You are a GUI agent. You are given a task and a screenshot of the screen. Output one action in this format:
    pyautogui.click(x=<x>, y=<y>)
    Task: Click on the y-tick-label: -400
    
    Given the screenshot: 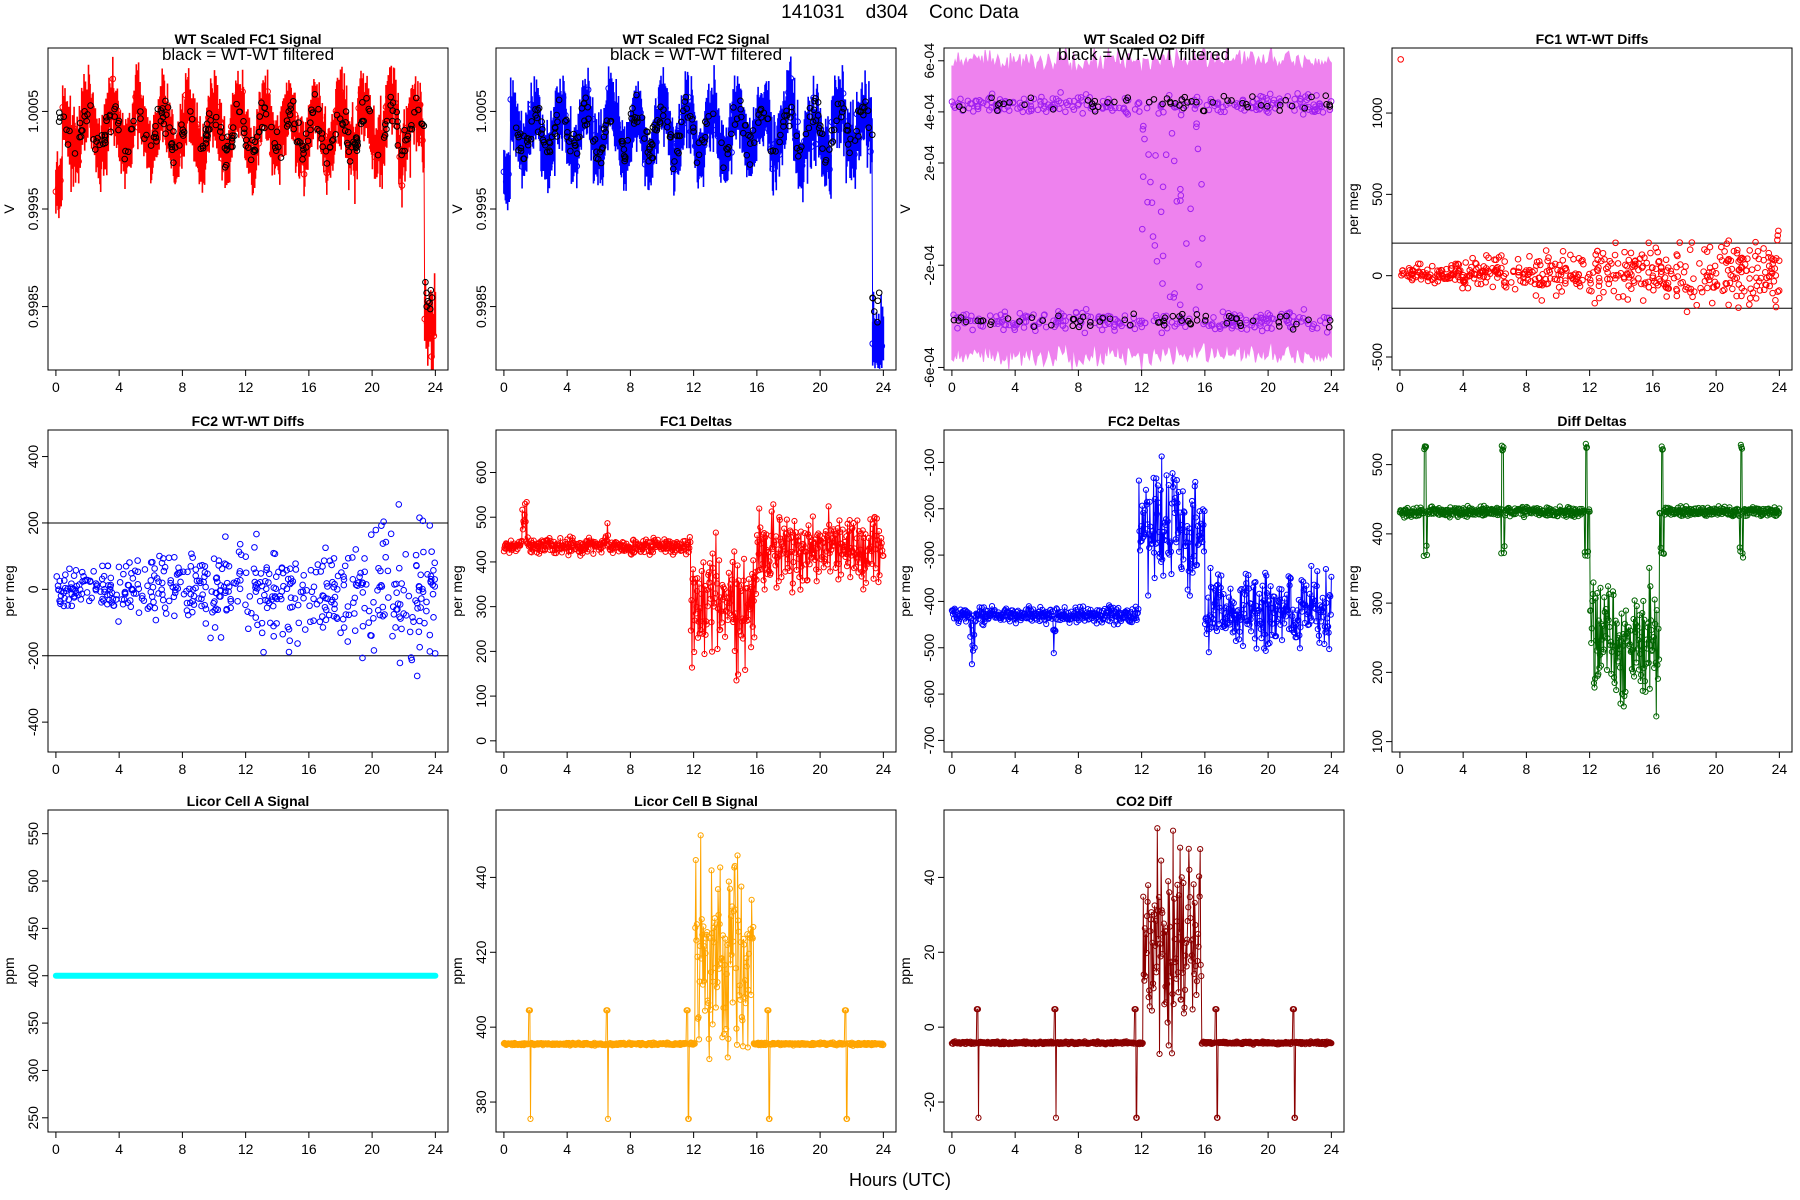 What is the action you would take?
    pyautogui.click(x=33, y=722)
    